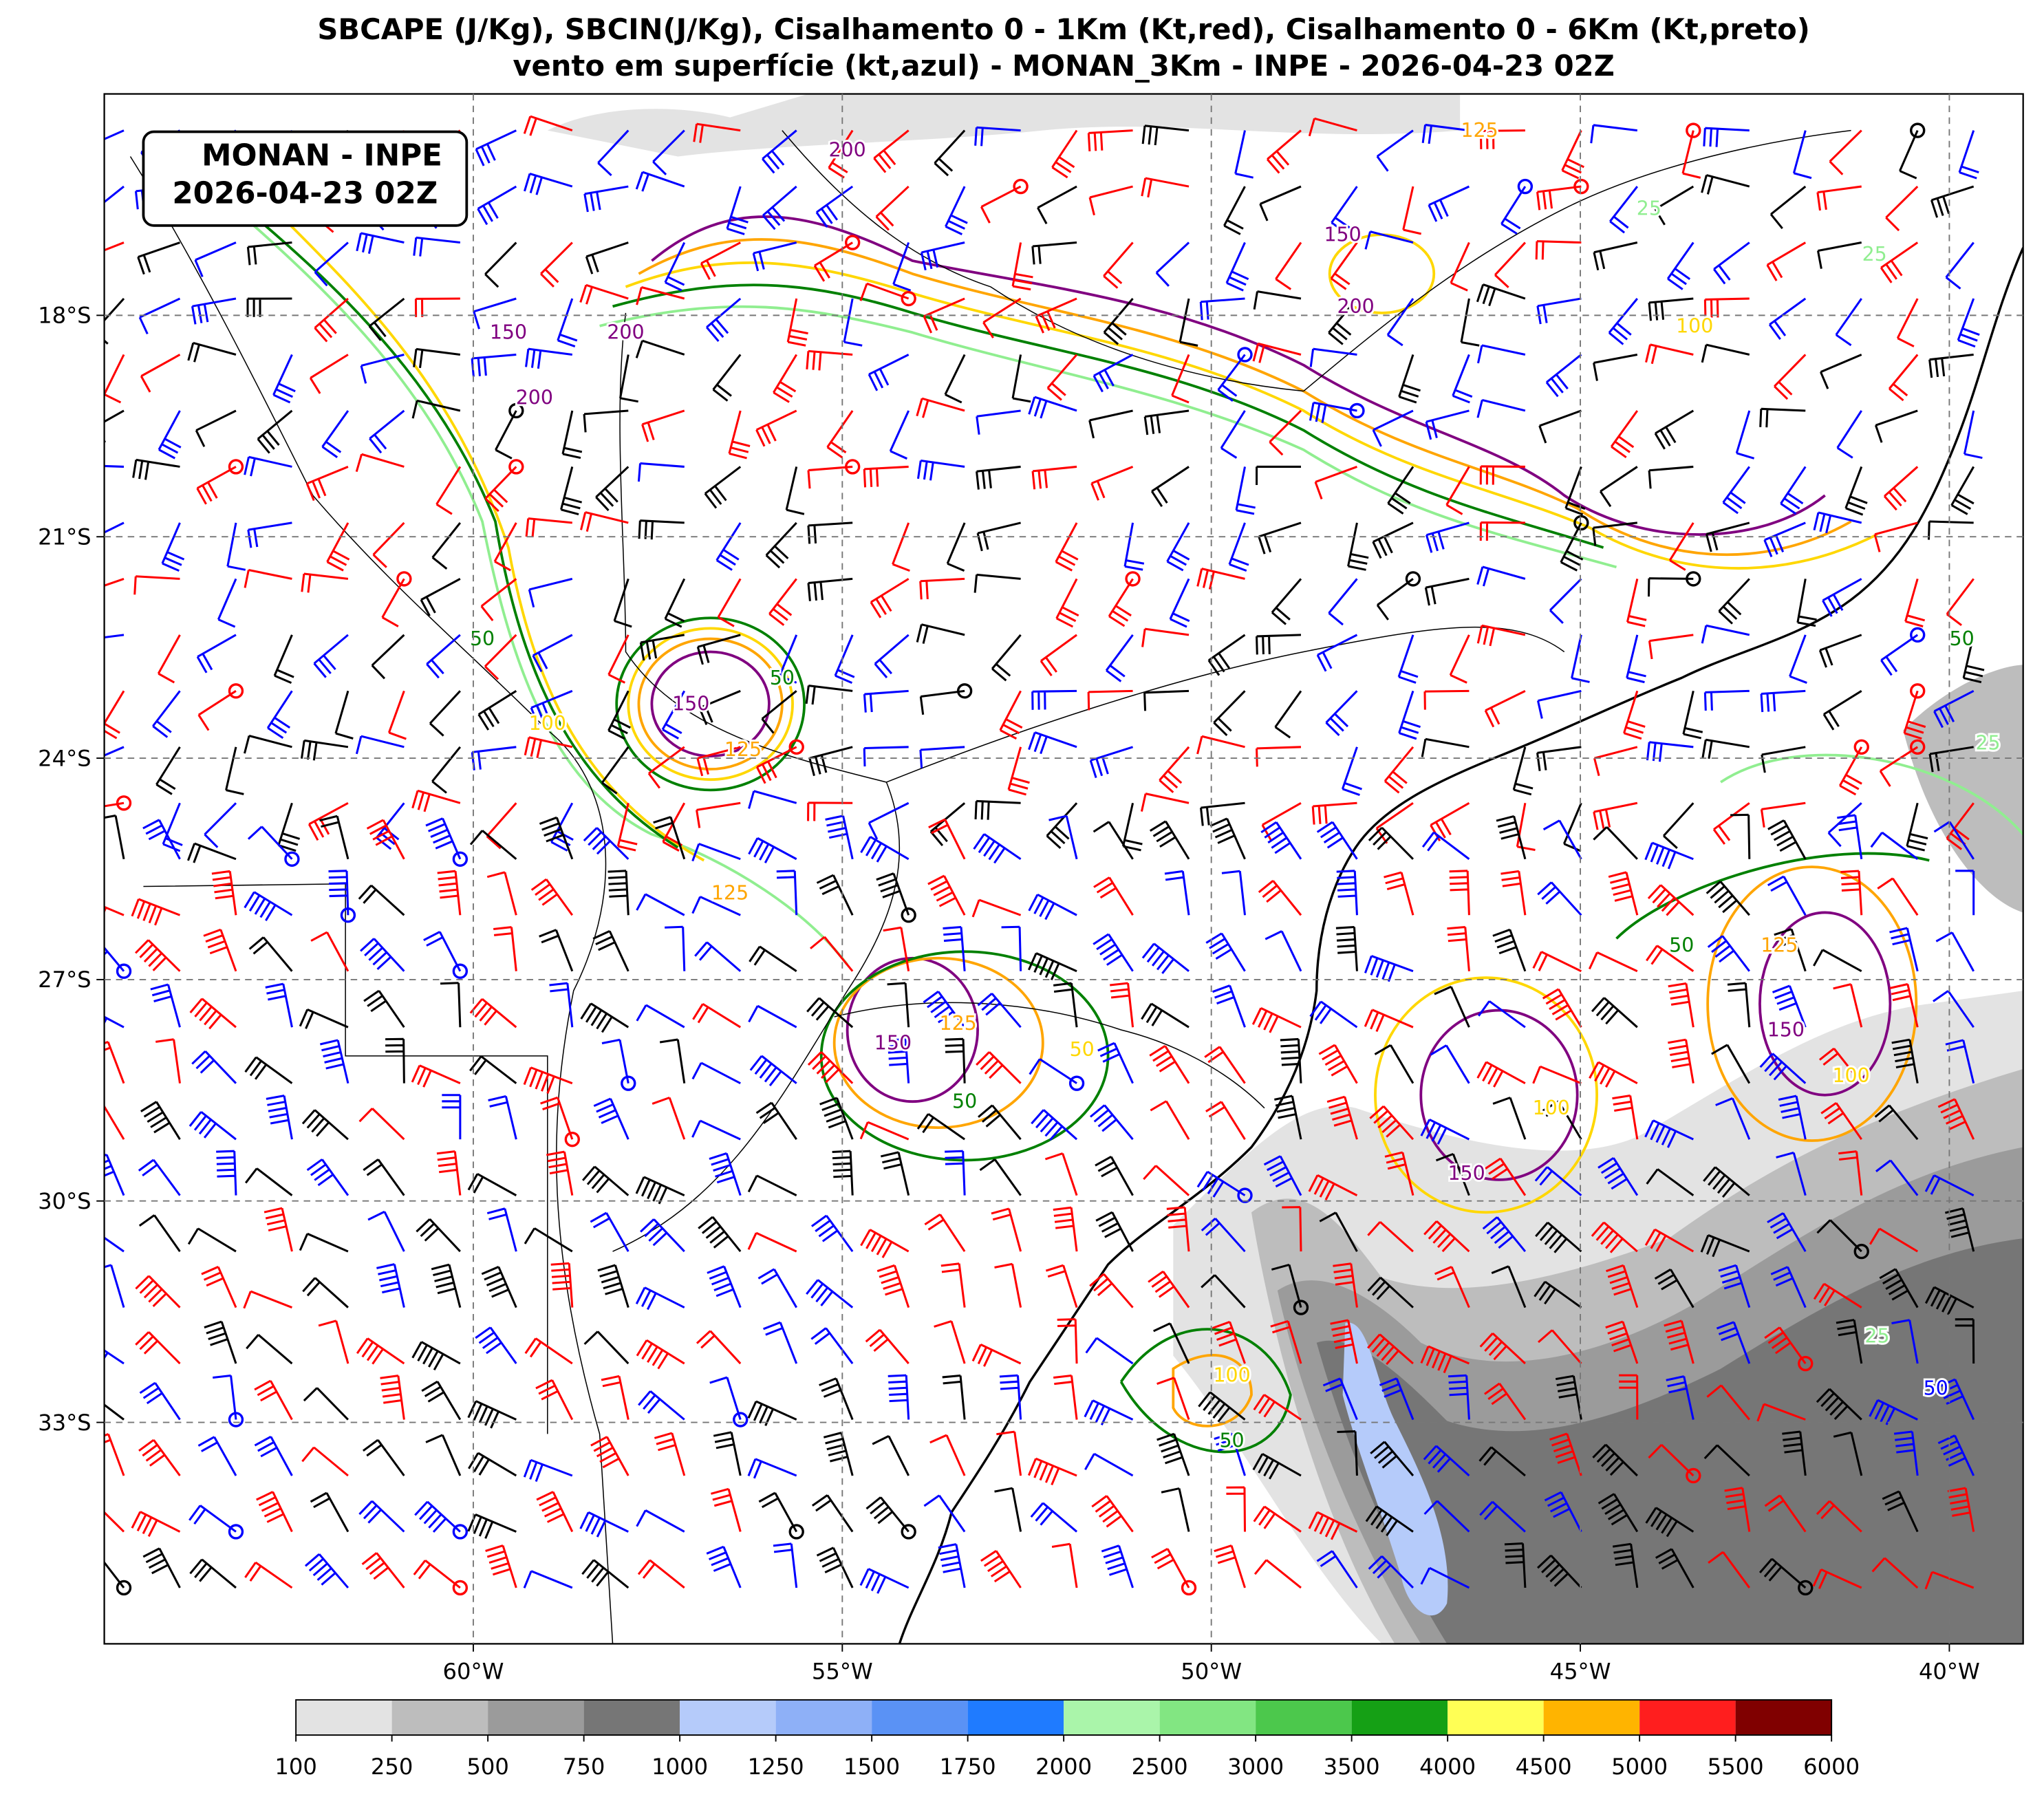 This screenshot has height=1799, width=2044. Describe the element at coordinates (730, 893) in the screenshot. I see `contour-label: 125` at that location.